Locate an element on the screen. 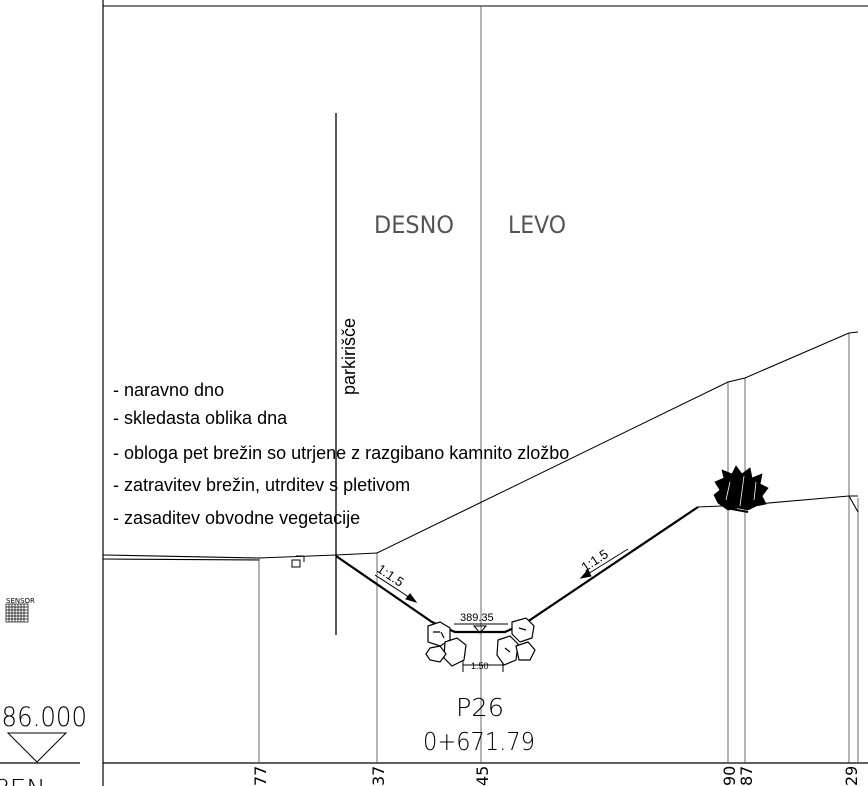 This screenshot has height=786, width=868. elevation-reference-triangle is located at coordinates (37, 747).